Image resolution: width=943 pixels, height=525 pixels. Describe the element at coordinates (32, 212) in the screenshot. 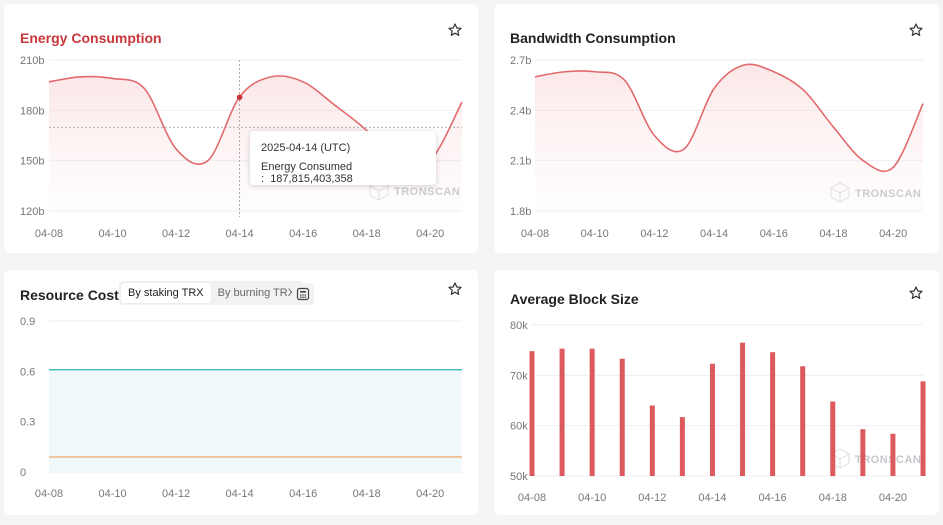

I see `y-tick-label: 120b` at that location.